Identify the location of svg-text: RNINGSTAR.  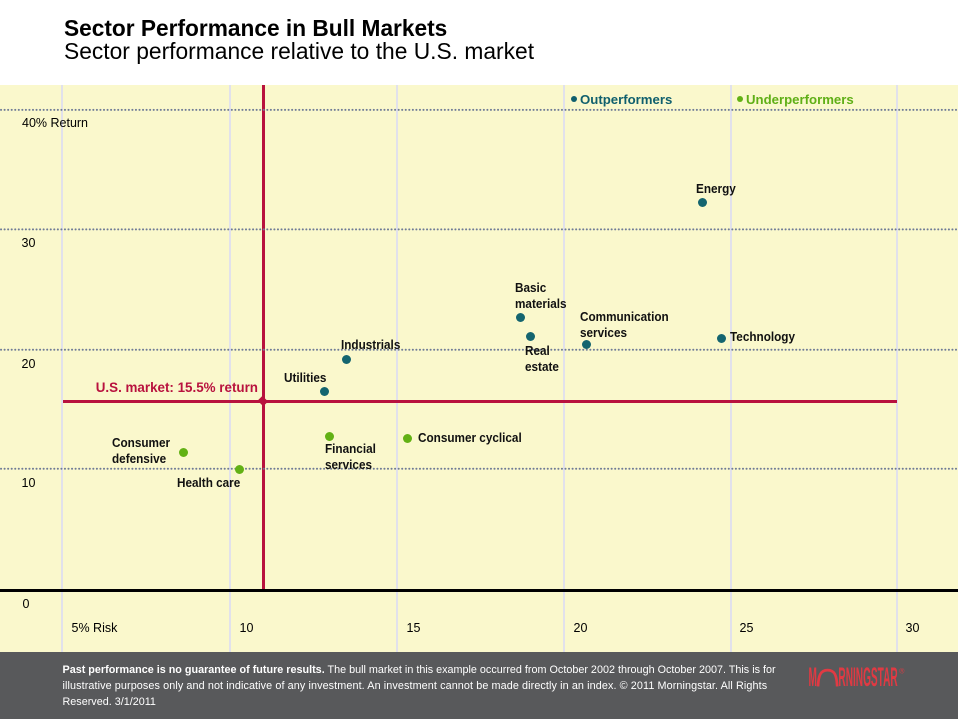
(867, 677).